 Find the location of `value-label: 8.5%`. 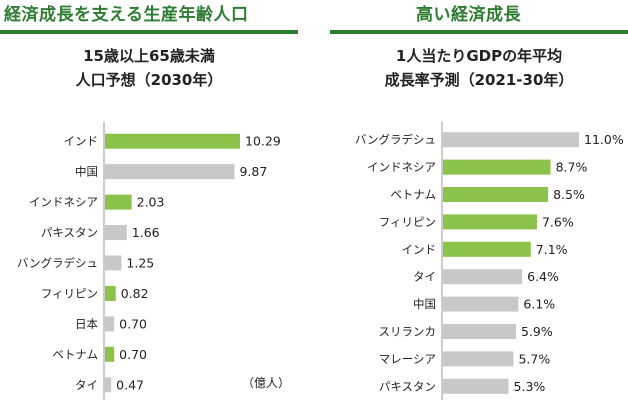

value-label: 8.5% is located at coordinates (569, 194).